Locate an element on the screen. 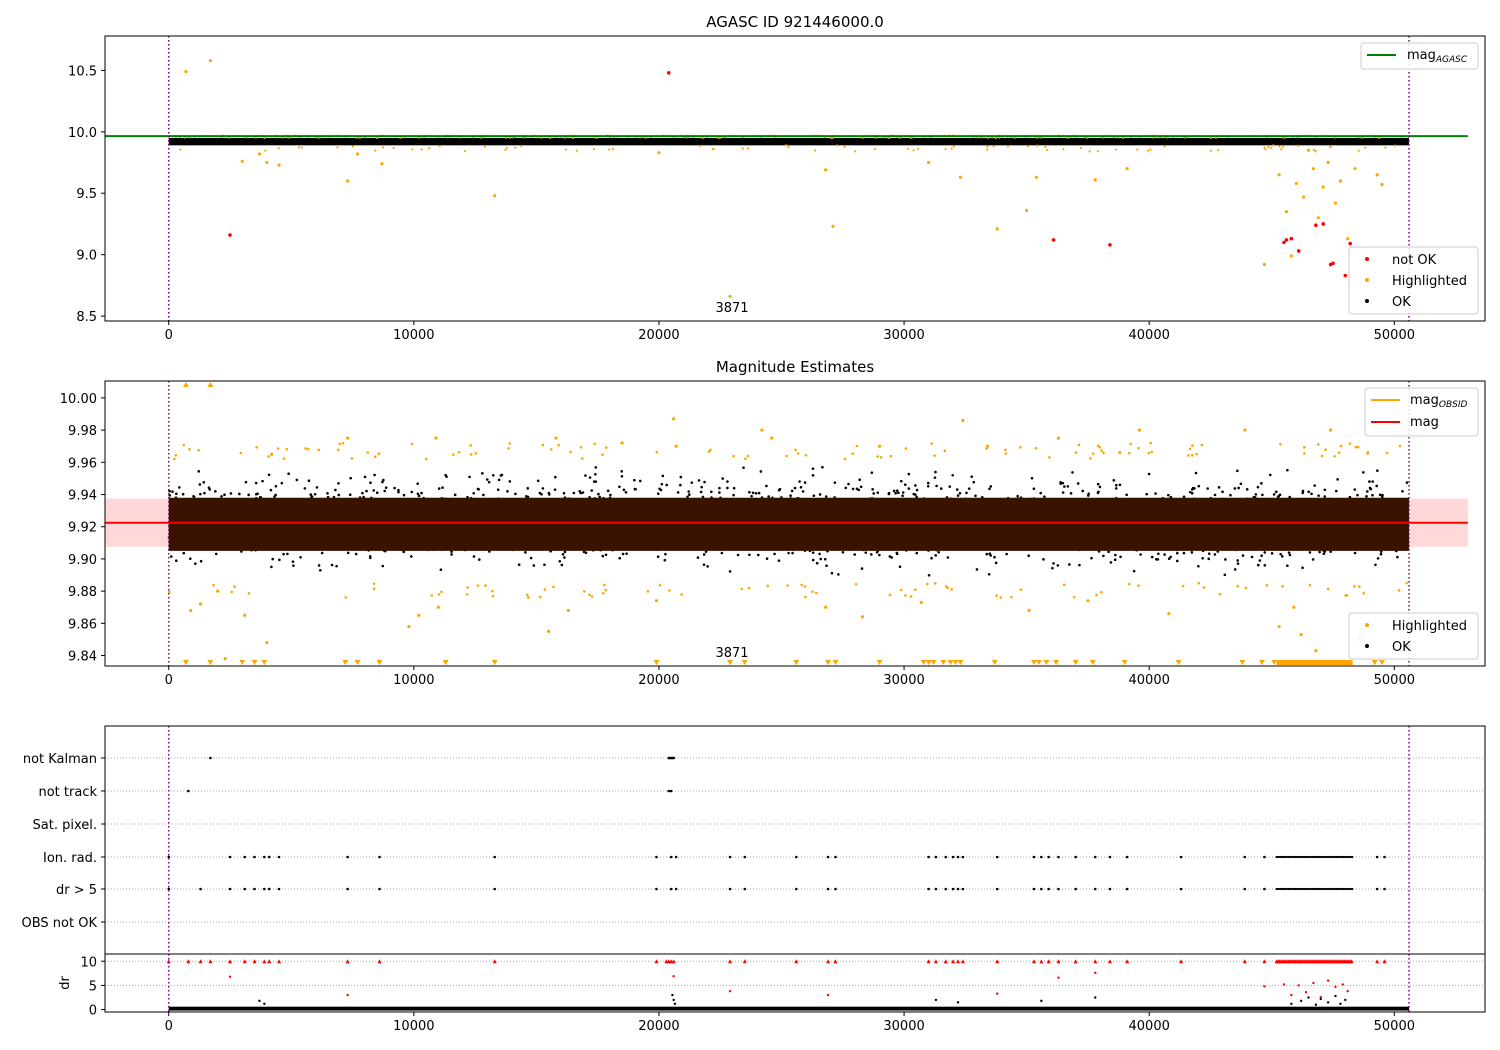 The height and width of the screenshot is (1050, 1500). flag-category-label: not track is located at coordinates (67, 792).